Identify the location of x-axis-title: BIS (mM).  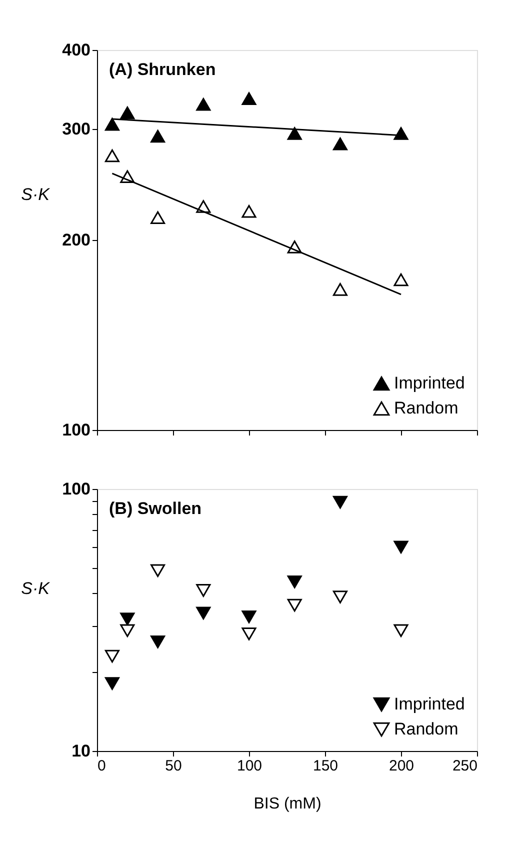
(288, 804).